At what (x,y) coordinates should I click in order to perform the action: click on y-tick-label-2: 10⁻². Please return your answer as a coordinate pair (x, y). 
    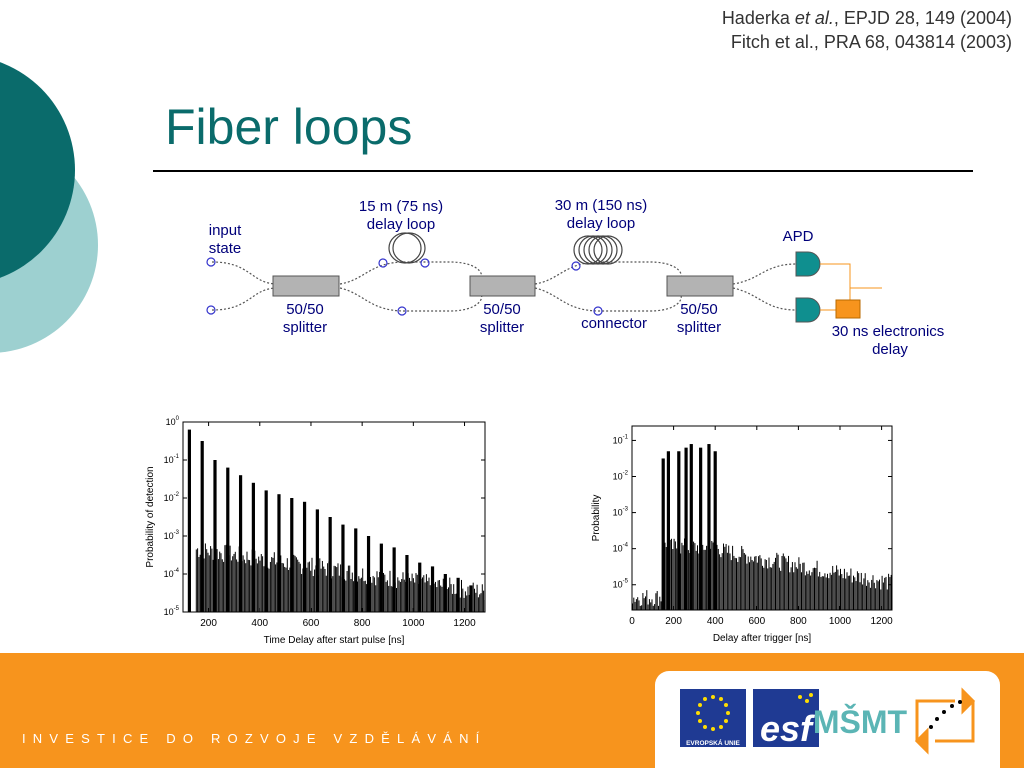
    Looking at the image, I should click on (172, 497).